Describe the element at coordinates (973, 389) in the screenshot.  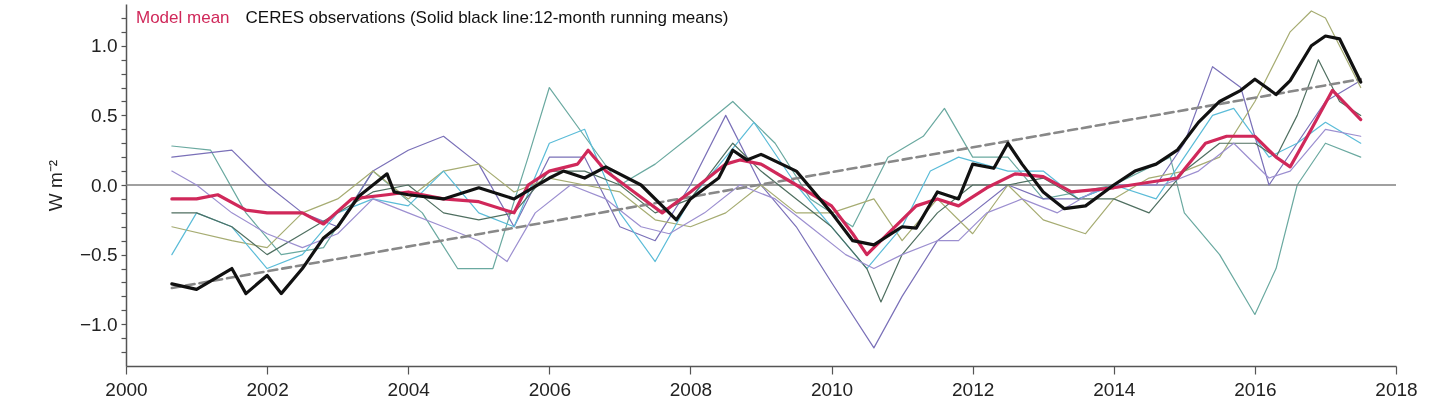
I see `x-tick-label: 2012` at that location.